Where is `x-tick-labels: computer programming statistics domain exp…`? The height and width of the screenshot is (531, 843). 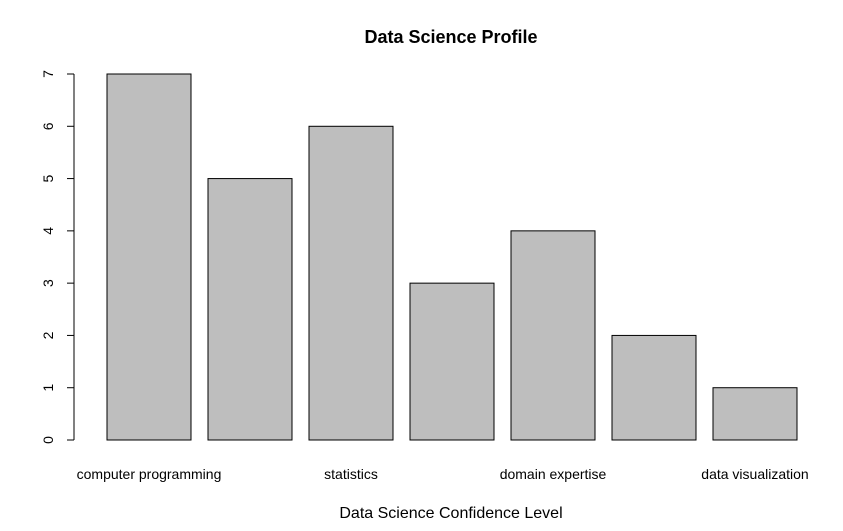 x-tick-labels: computer programming statistics domain exp… is located at coordinates (443, 474).